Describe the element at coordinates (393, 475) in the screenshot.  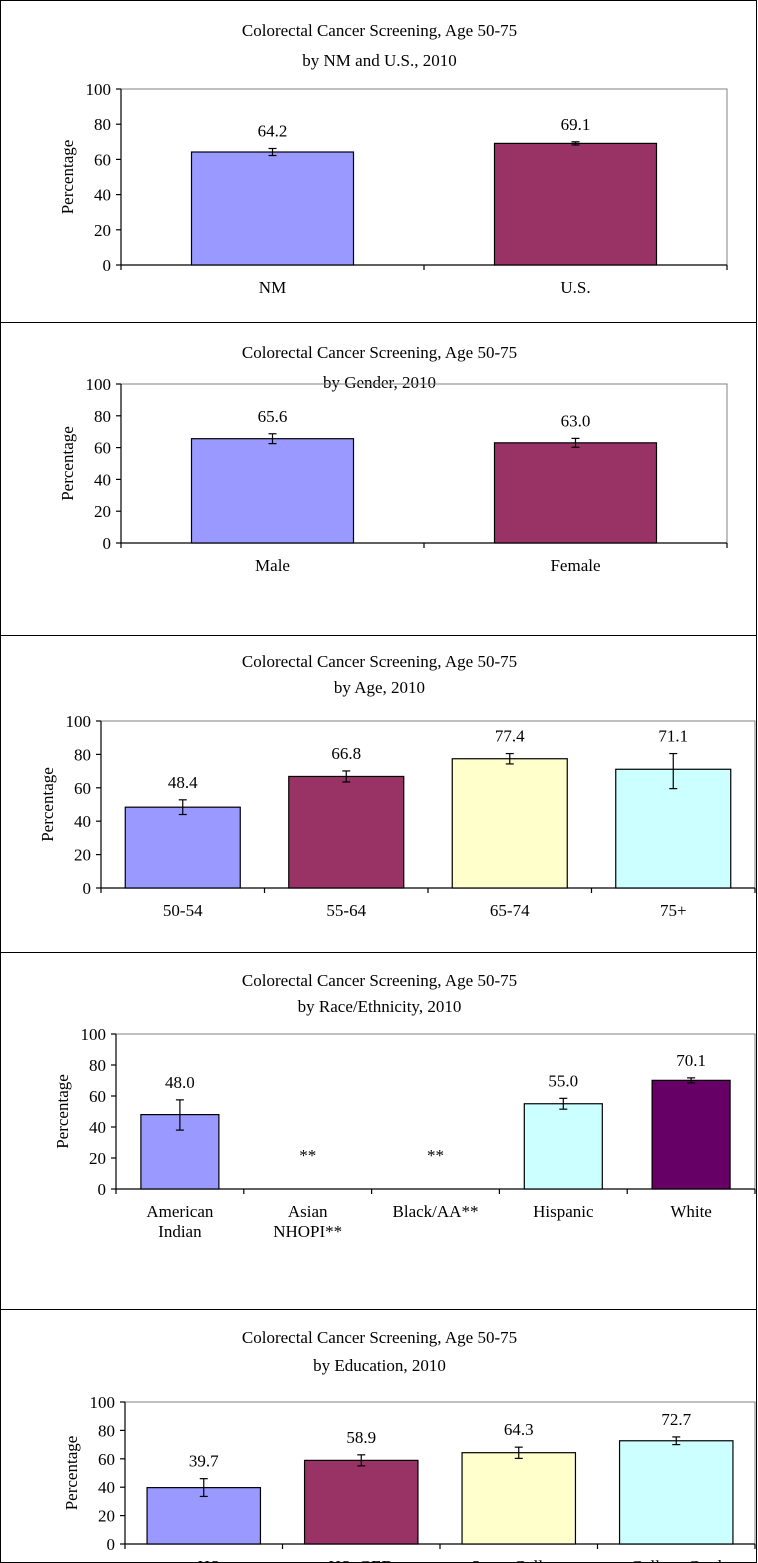
I see `chart-plot: 0 20 40 60 80 100 Percentage 65.6 Male 63.0 Female` at that location.